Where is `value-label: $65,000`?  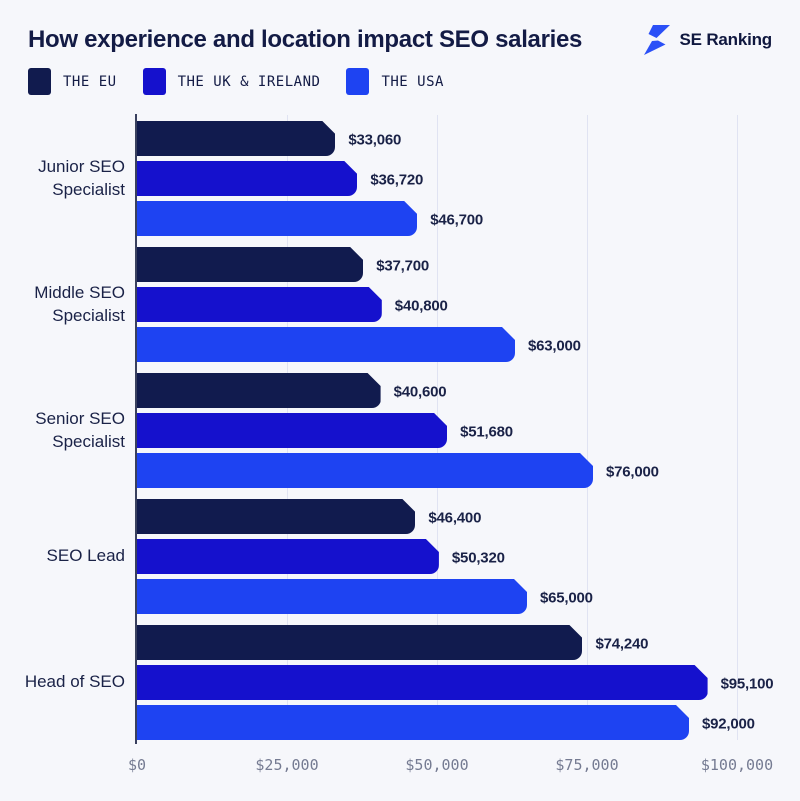 value-label: $65,000 is located at coordinates (566, 597).